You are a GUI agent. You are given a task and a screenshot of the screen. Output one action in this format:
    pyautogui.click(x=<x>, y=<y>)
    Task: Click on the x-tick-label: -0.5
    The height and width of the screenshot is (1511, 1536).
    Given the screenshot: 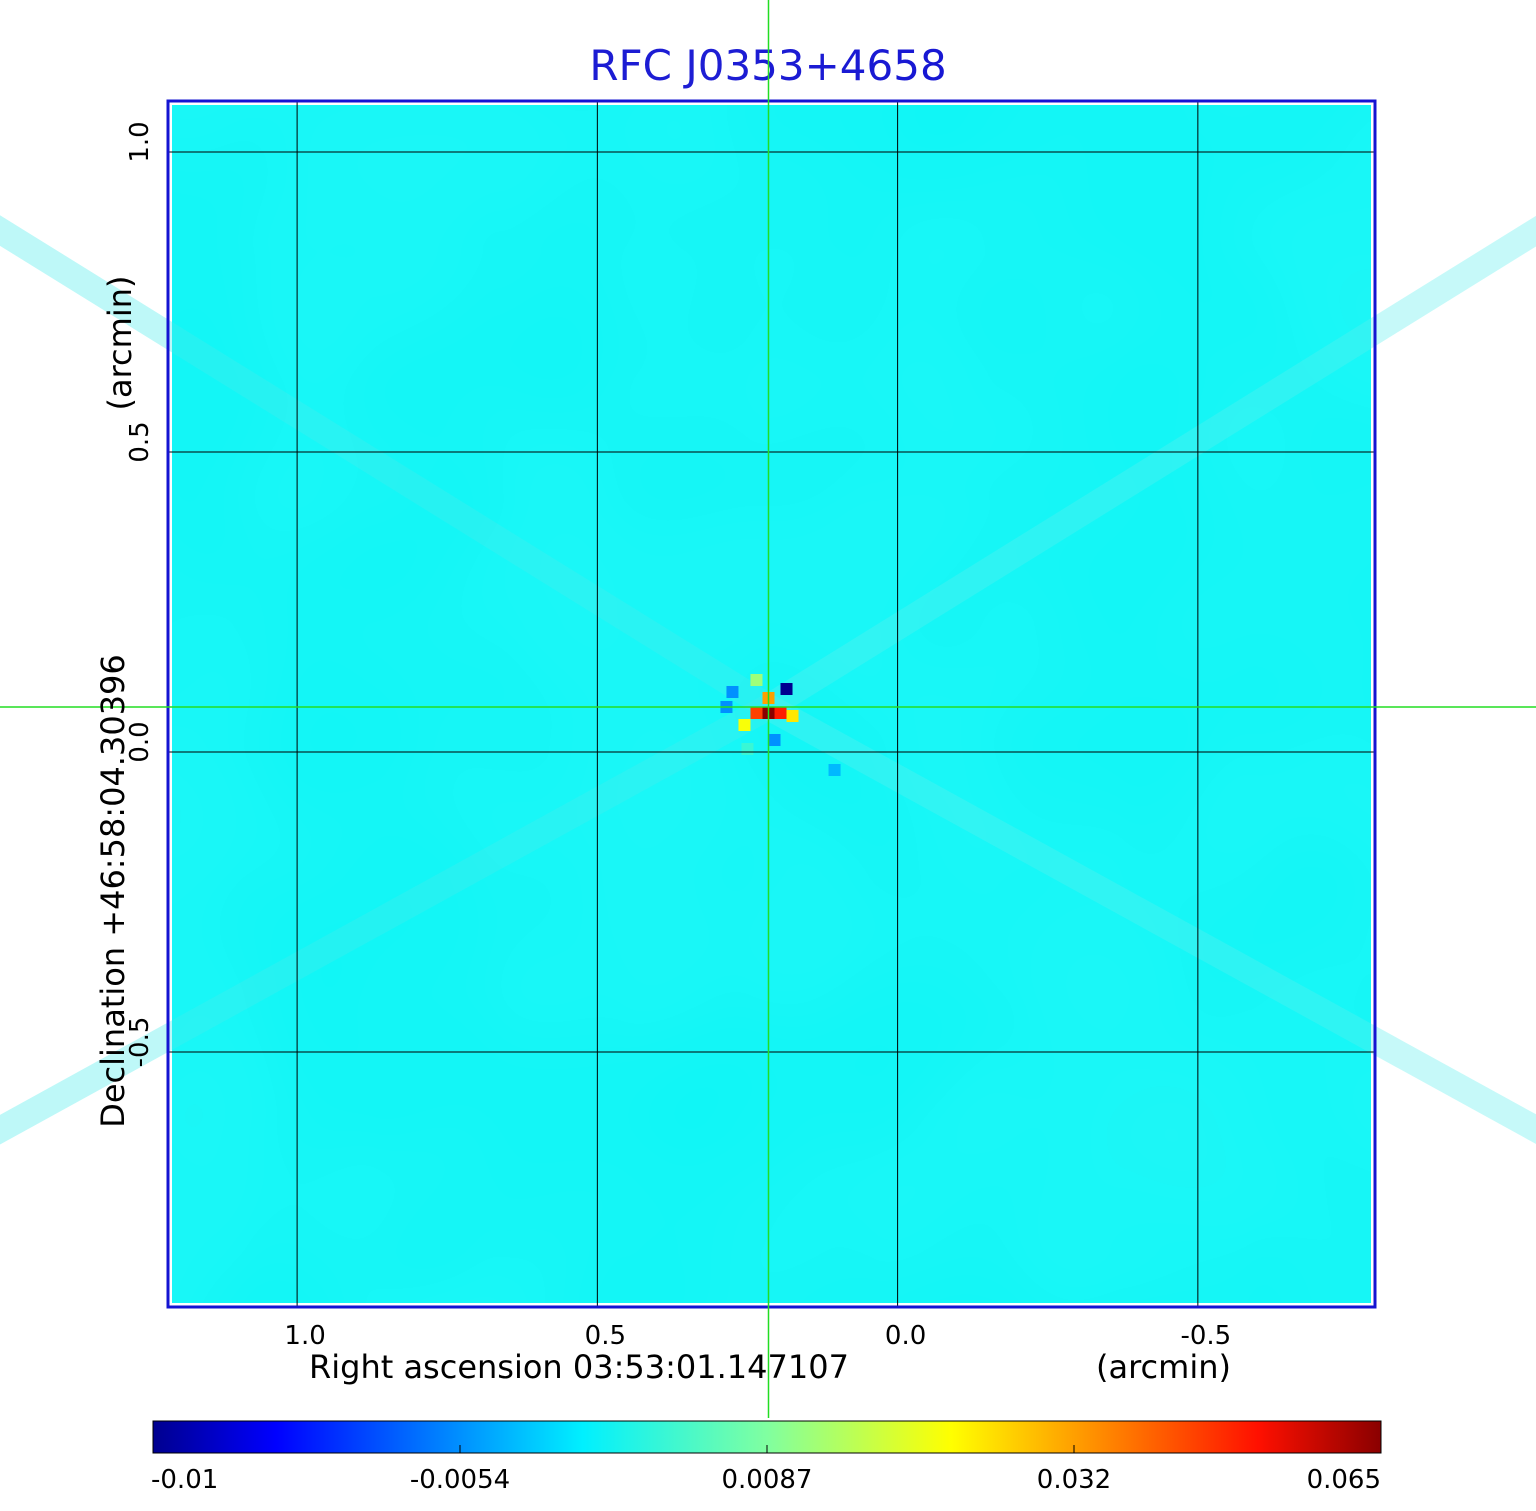 What is the action you would take?
    pyautogui.click(x=1205, y=1336)
    